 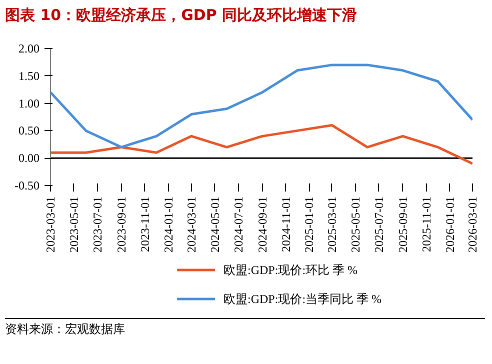 I want to click on text: 资料来源：宏观数据库, so click(x=65, y=329).